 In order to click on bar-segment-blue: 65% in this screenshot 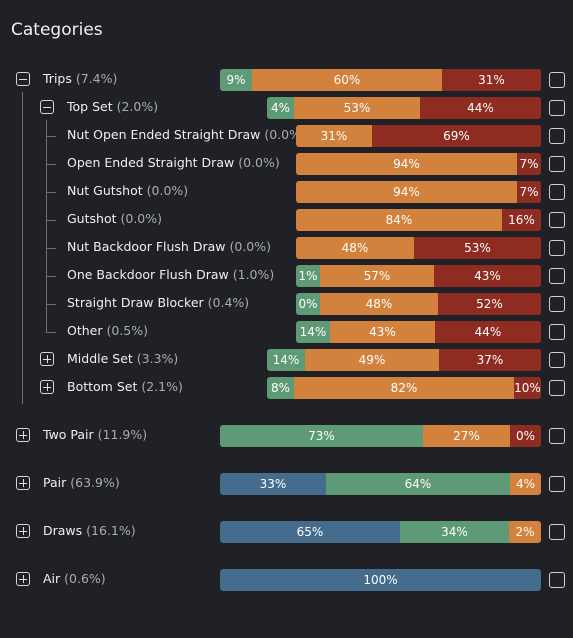, I will do `click(310, 532)`.